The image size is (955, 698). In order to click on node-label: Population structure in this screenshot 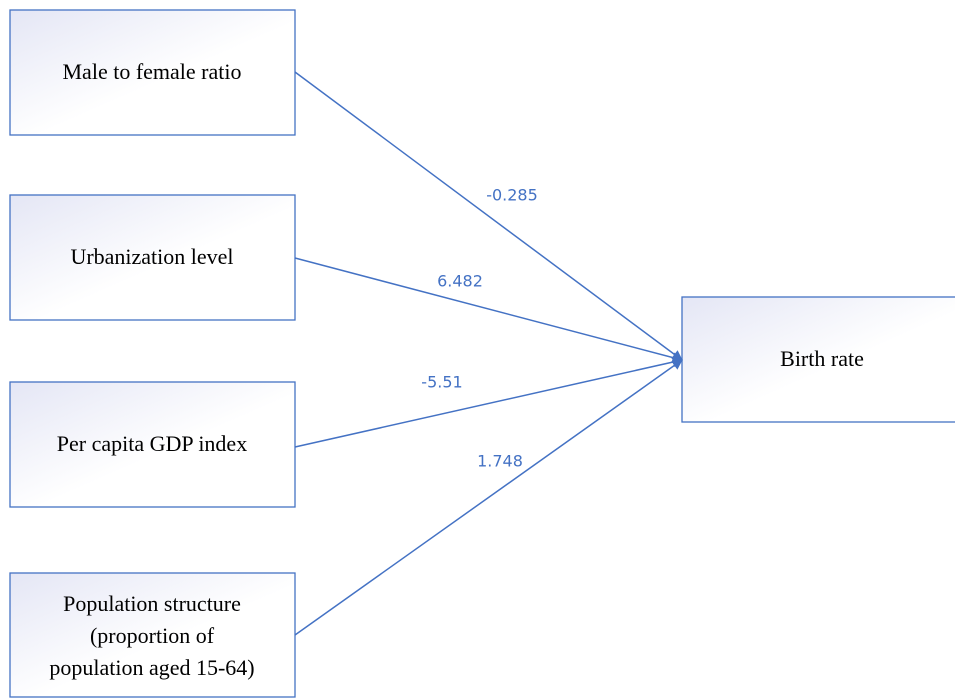, I will do `click(152, 603)`.